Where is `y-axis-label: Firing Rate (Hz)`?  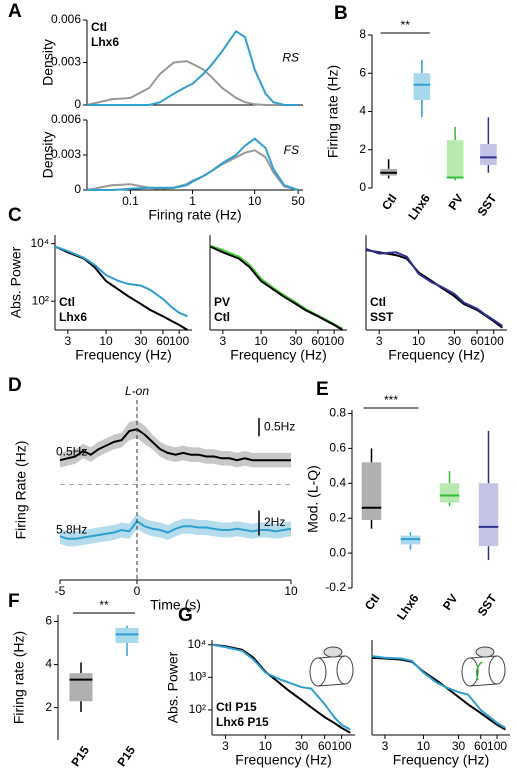 y-axis-label: Firing Rate (Hz) is located at coordinates (21, 490).